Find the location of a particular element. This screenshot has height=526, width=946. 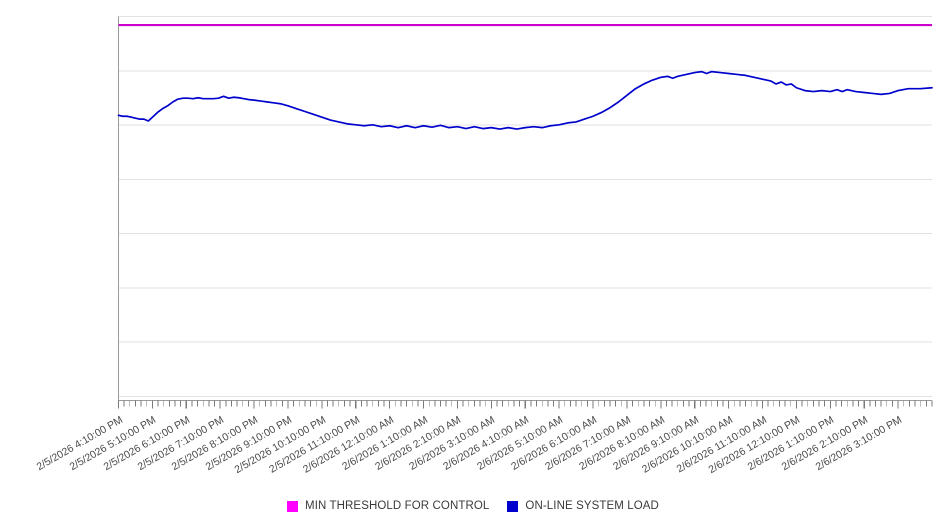

legend-label: MIN THRESHOLD FOR CONTROL is located at coordinates (397, 506).